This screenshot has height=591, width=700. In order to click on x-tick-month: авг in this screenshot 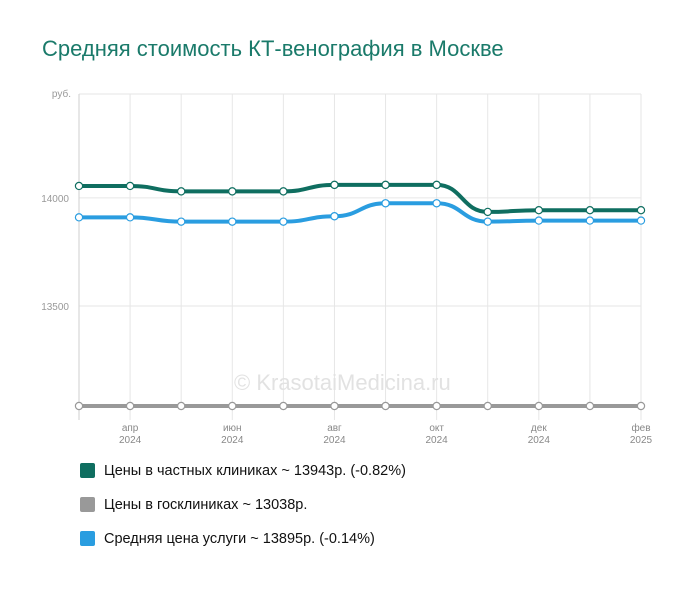, I will do `click(334, 428)`.